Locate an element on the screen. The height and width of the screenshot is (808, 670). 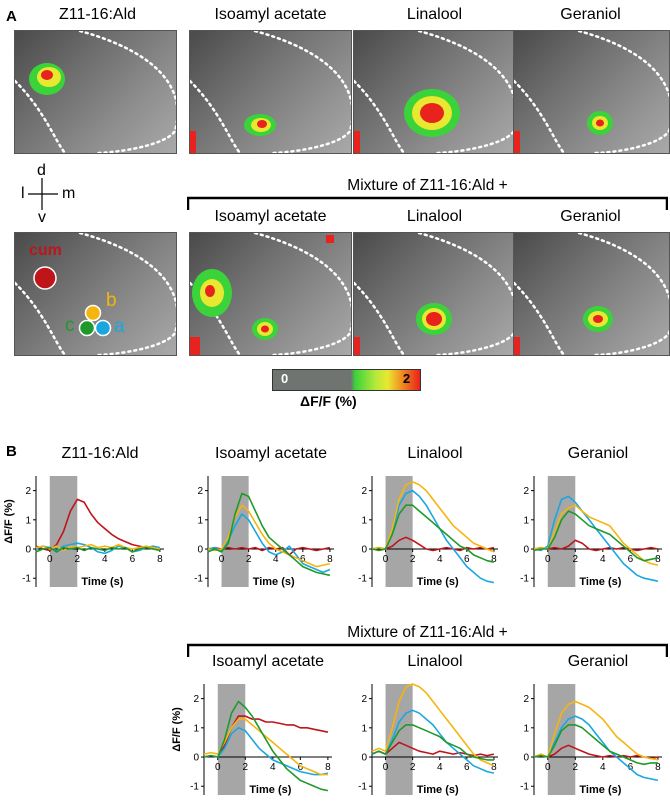
panel-a-title-linalool: Linalool is located at coordinates (434, 14).